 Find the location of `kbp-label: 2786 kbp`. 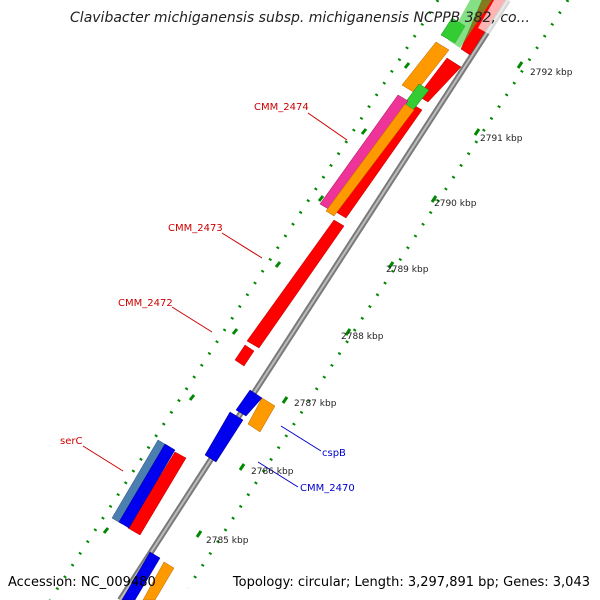

kbp-label: 2786 kbp is located at coordinates (272, 472).